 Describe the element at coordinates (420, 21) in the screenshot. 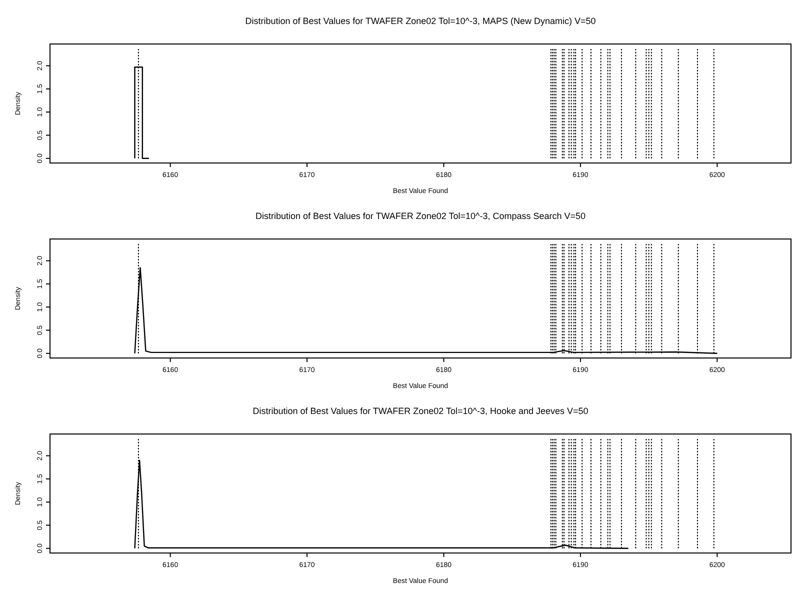

I see `chart-title: Distribution of Best Values for TWAFER Zone02 Tol=10^-3, MAPS (New Dynamic) V=50` at that location.